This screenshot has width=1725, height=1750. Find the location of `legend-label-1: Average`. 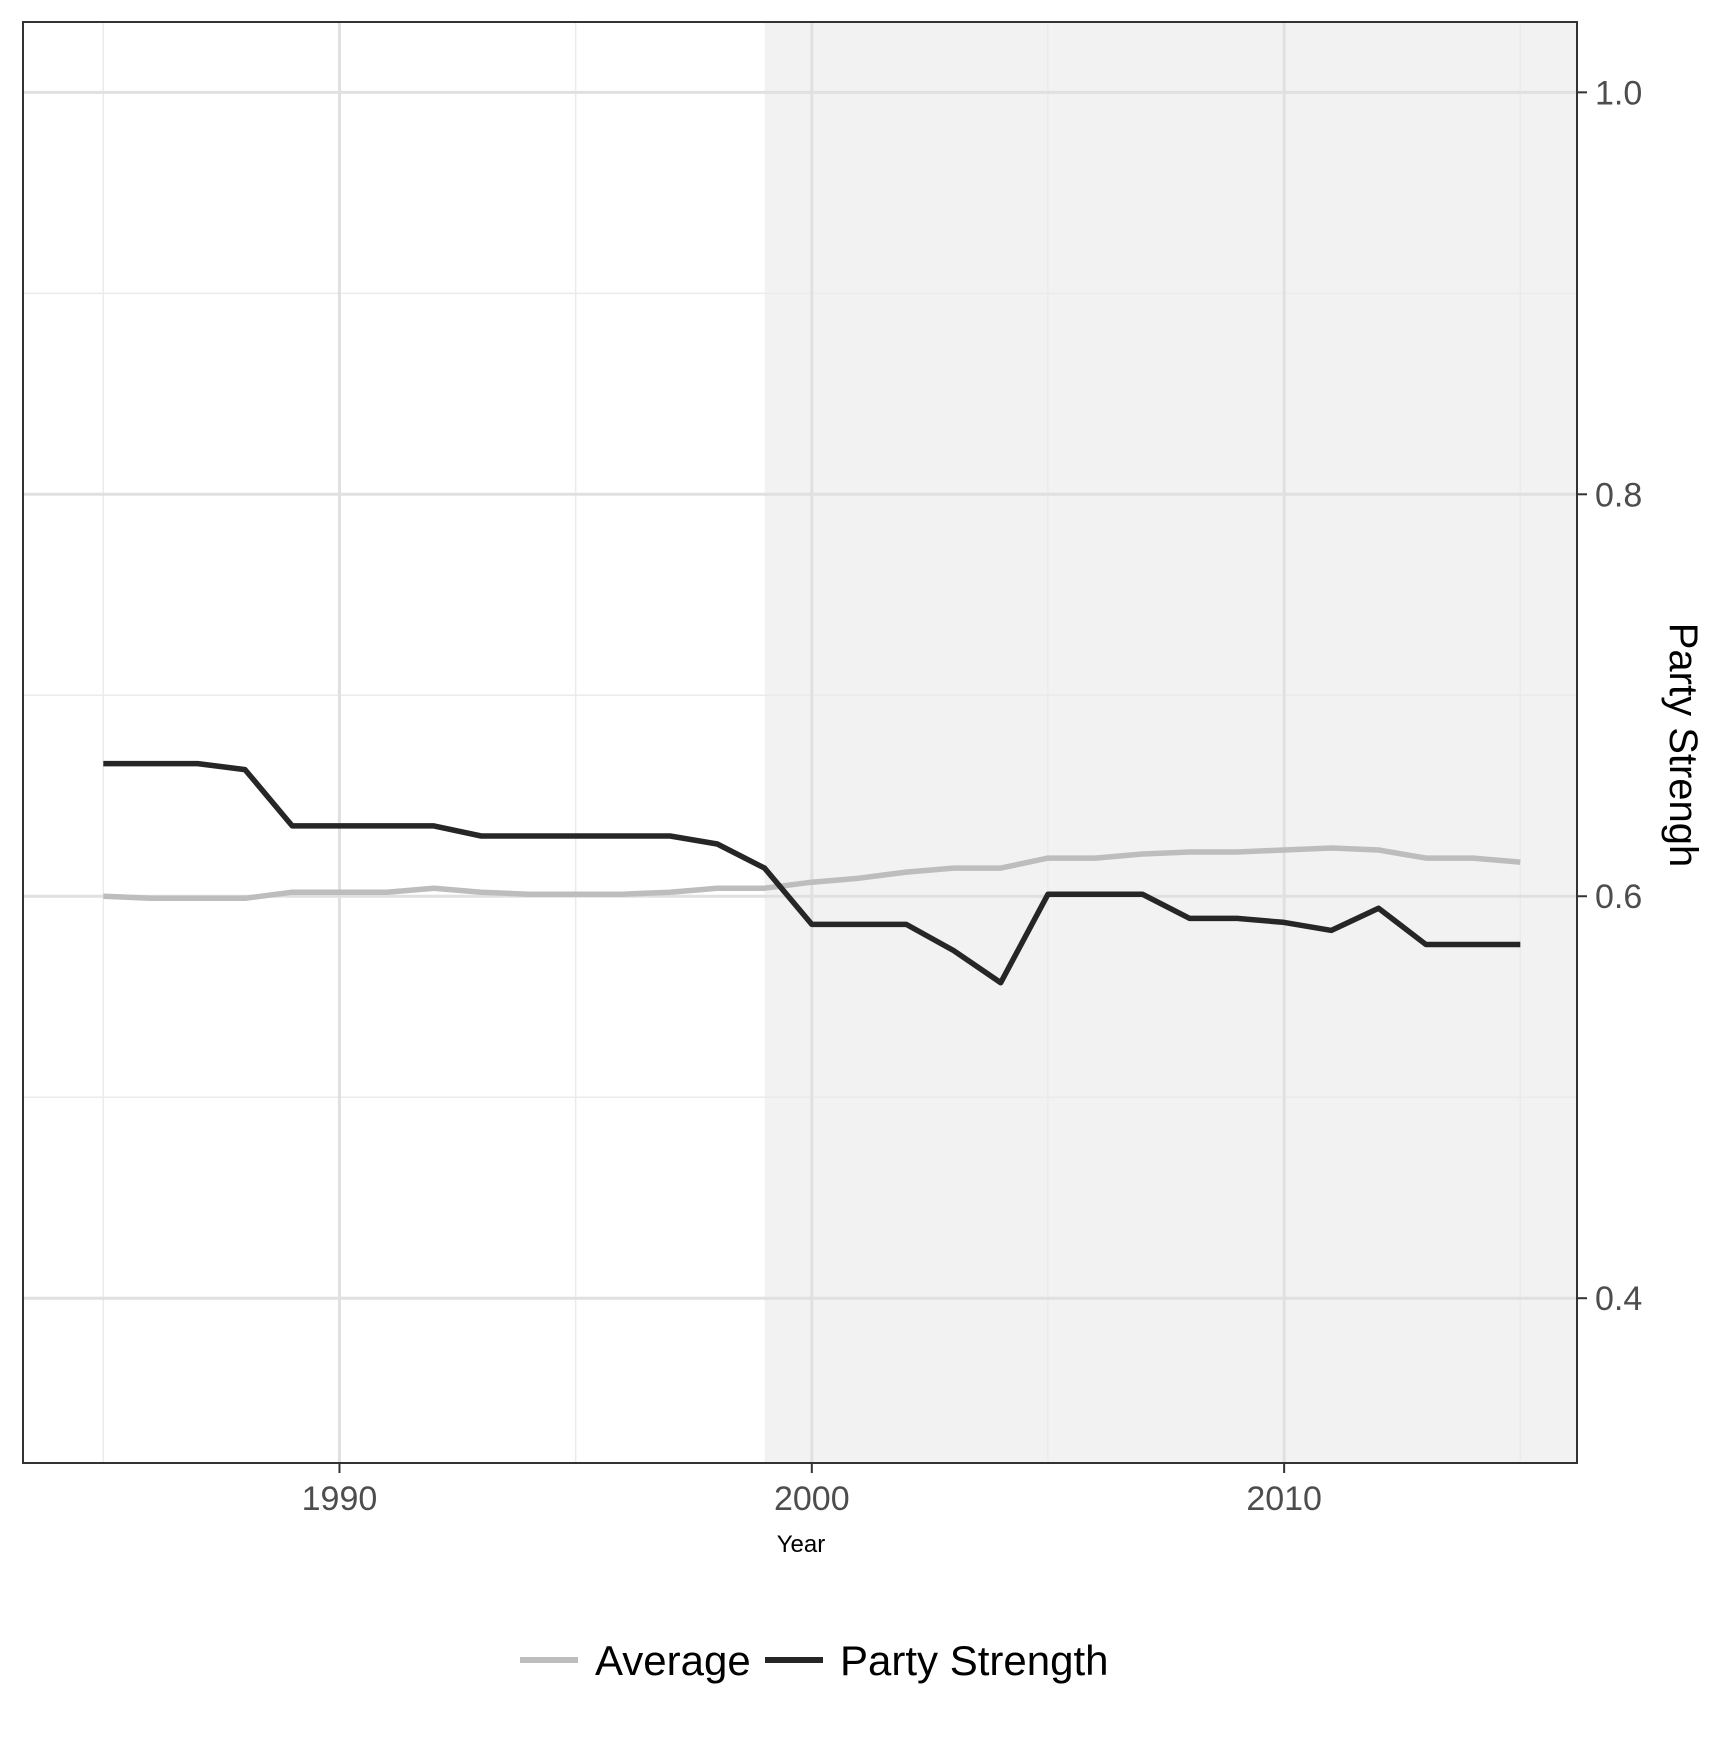

legend-label-1: Average is located at coordinates (673, 1660).